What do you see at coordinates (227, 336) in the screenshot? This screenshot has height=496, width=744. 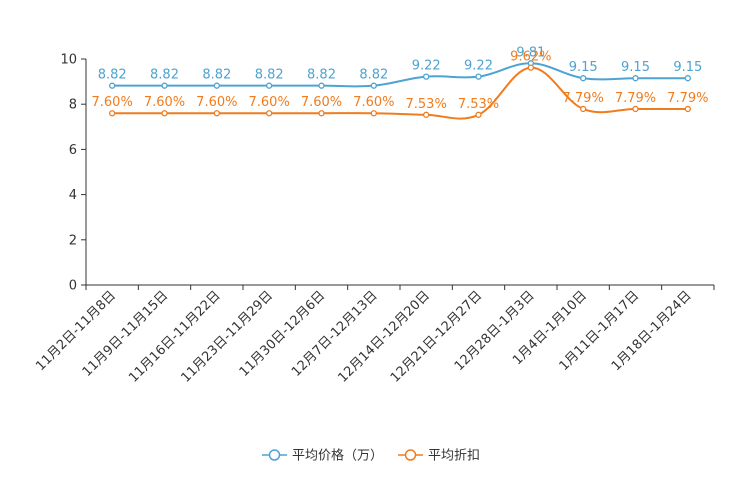 I see `x-tick-label: 11月23日-11月29日` at bounding box center [227, 336].